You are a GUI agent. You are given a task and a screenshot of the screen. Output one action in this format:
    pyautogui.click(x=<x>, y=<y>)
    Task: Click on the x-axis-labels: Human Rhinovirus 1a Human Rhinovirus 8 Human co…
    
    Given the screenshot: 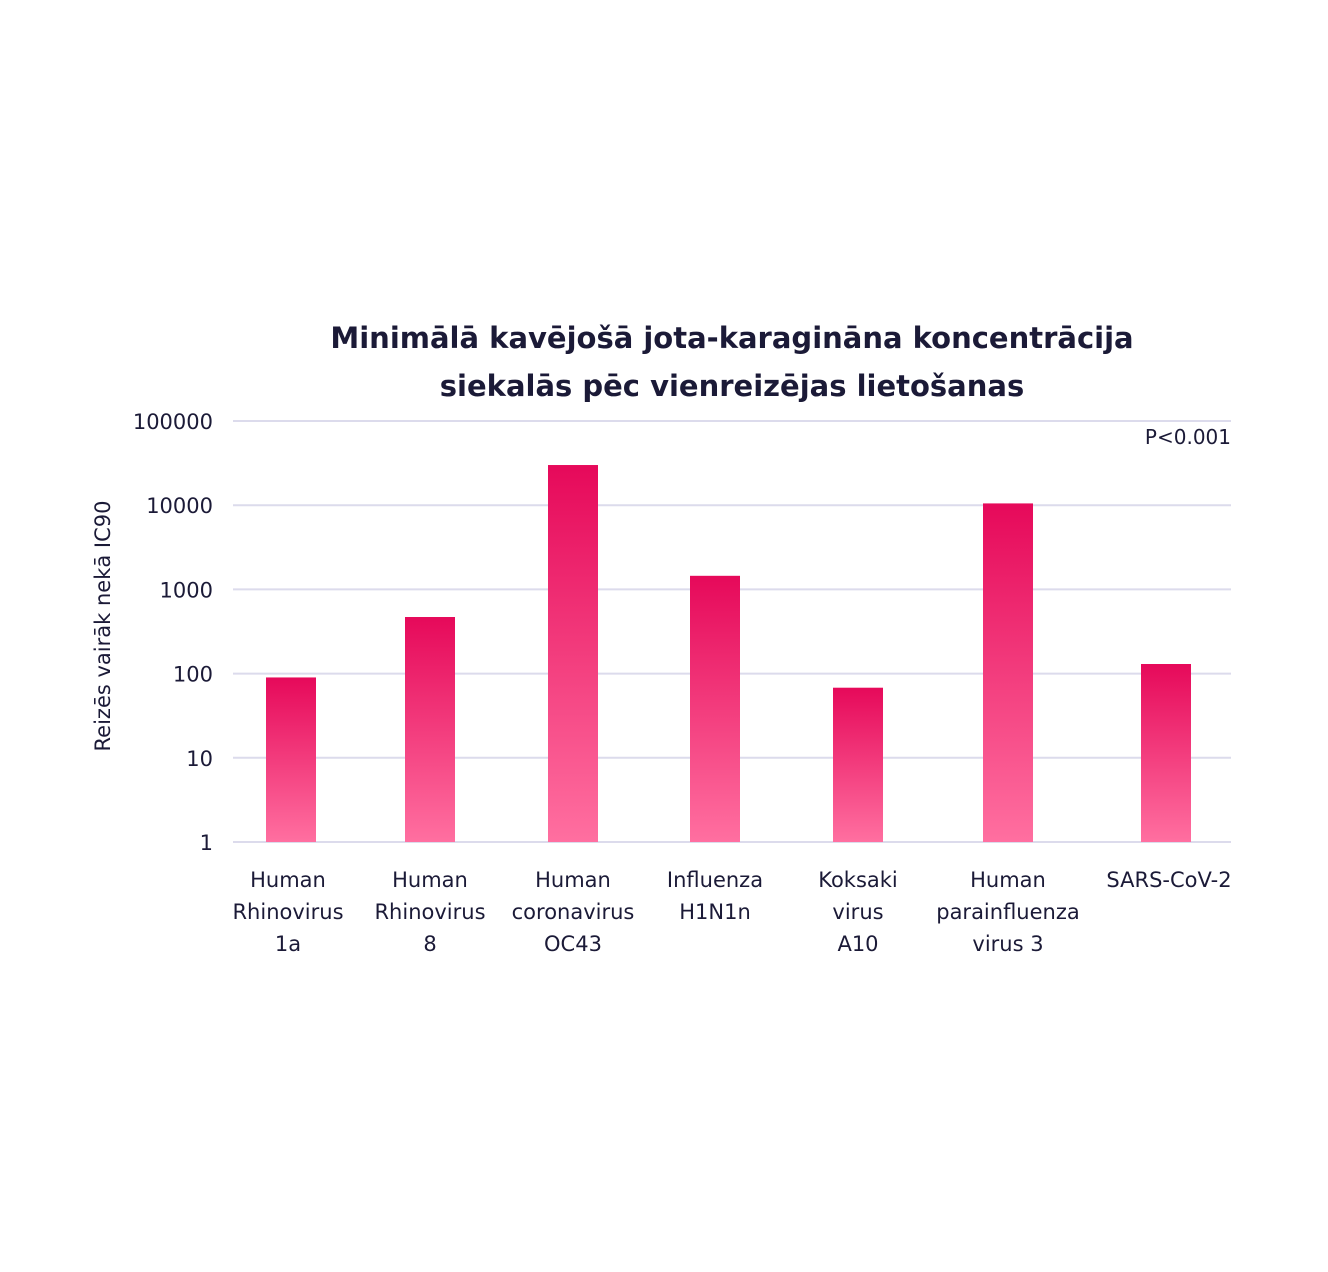 What is the action you would take?
    pyautogui.click(x=731, y=912)
    